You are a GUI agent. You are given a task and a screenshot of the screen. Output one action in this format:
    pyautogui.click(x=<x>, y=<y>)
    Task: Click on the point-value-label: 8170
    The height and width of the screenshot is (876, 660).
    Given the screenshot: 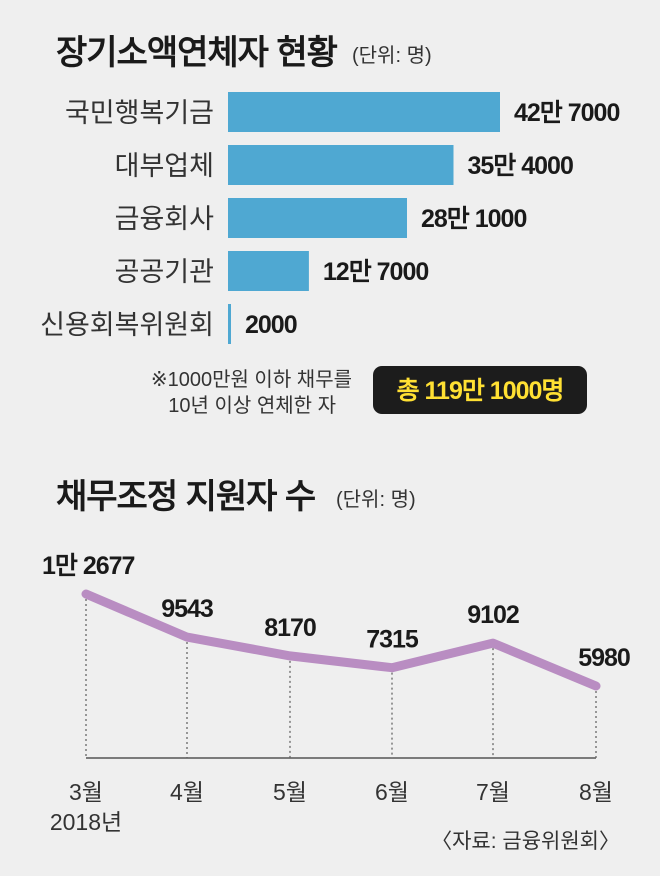 What is the action you would take?
    pyautogui.click(x=290, y=628)
    